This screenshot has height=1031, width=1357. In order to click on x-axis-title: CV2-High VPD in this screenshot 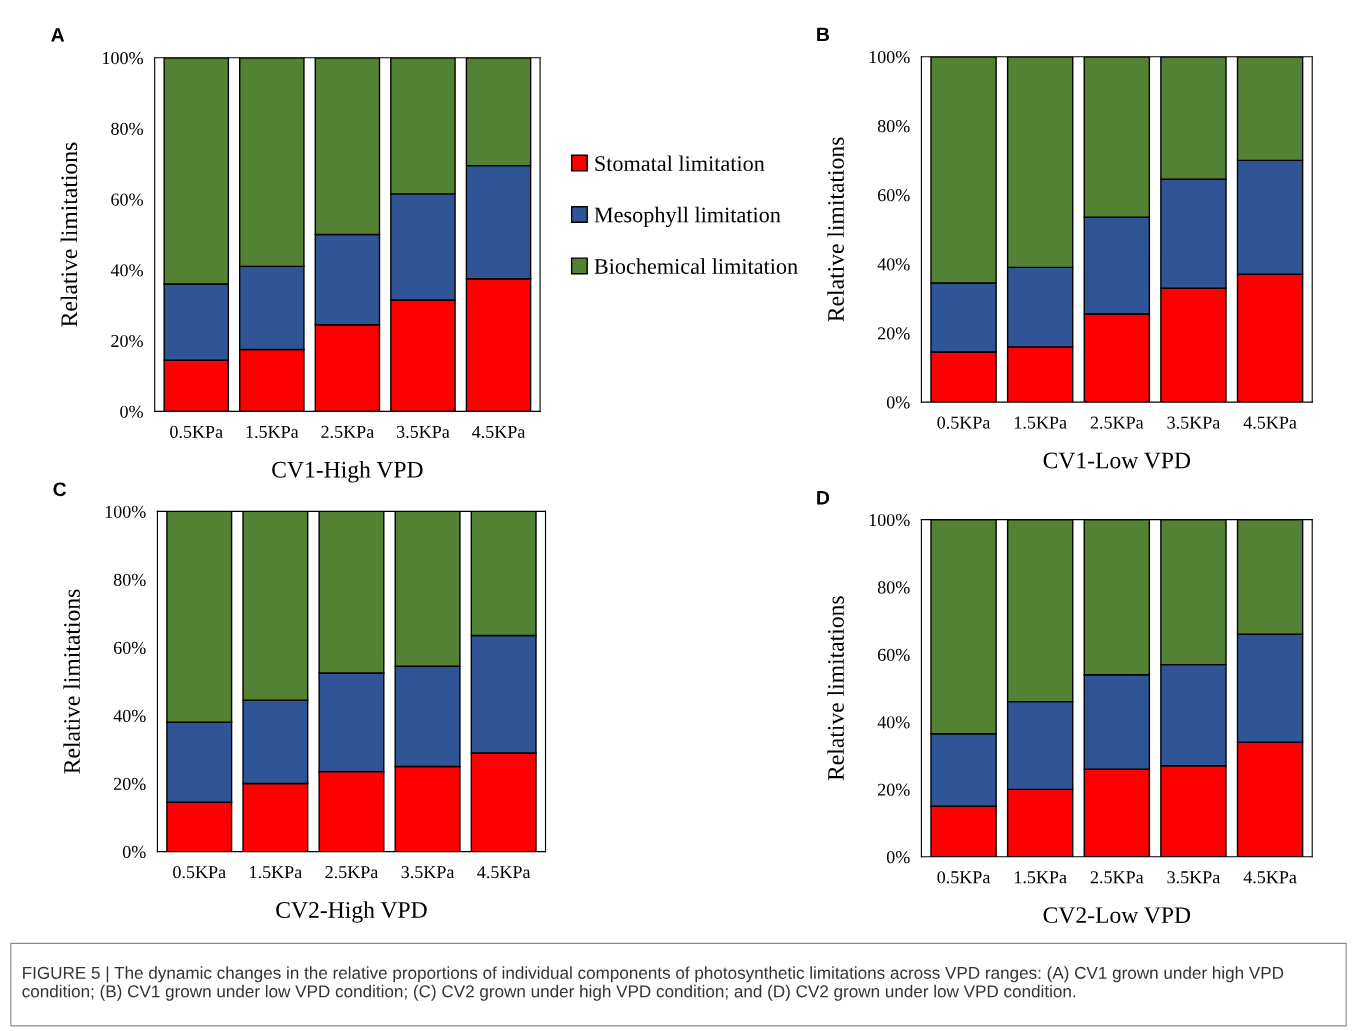, I will do `click(351, 912)`.